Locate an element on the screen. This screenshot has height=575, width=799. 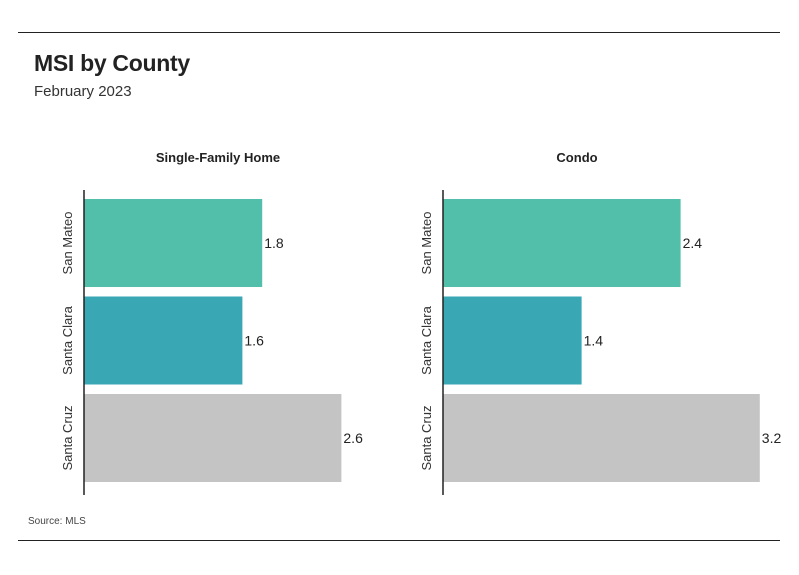
bar-single-family-home-santa-cruz is located at coordinates (213, 438).